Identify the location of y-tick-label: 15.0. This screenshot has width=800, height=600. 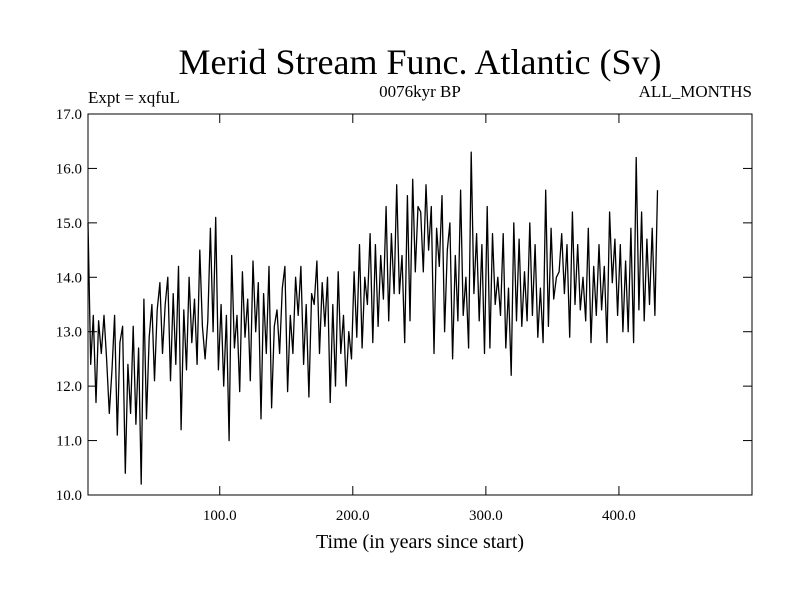
(69, 224).